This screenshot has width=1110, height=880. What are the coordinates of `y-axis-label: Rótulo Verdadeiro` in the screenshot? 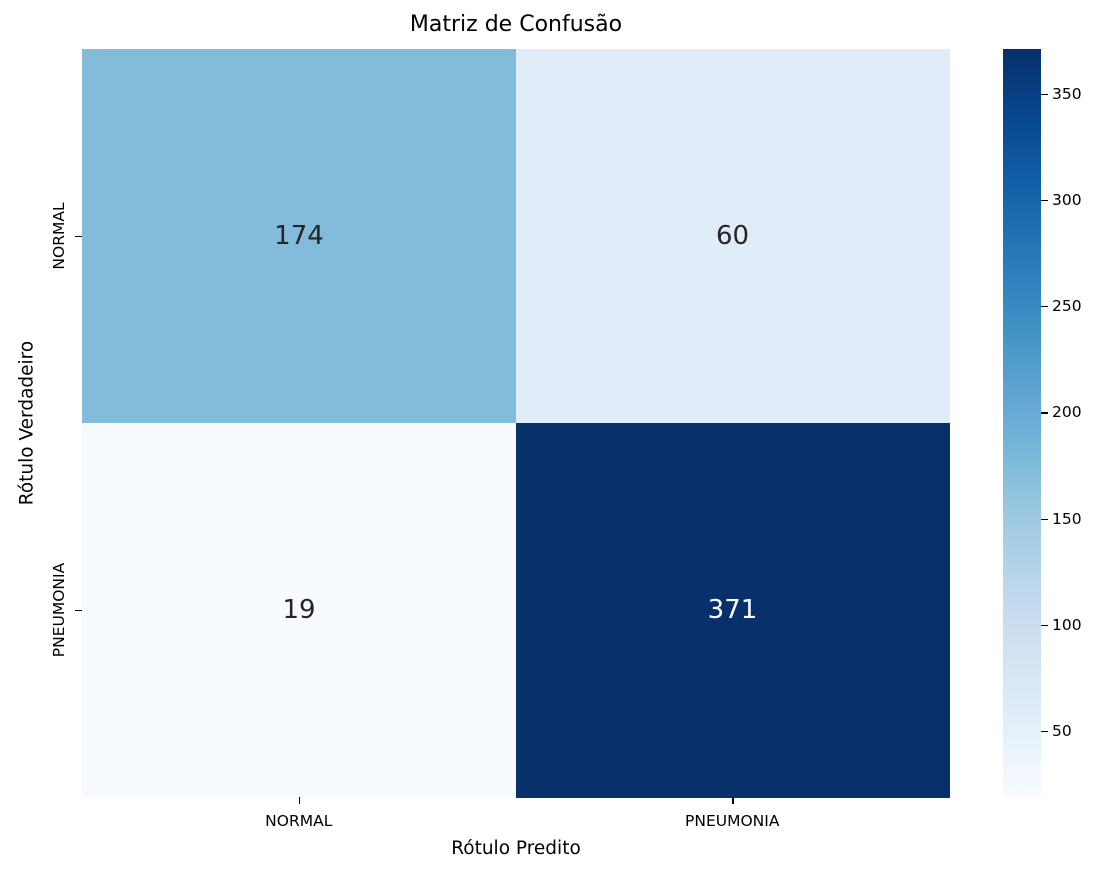 It's located at (27, 423).